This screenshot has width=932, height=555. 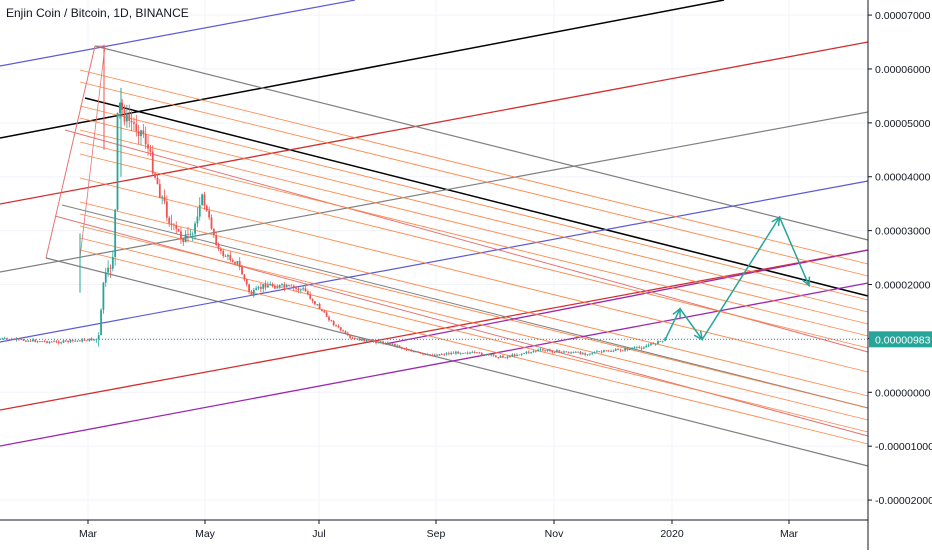 I want to click on x-tick-label: Jul, so click(x=318, y=534).